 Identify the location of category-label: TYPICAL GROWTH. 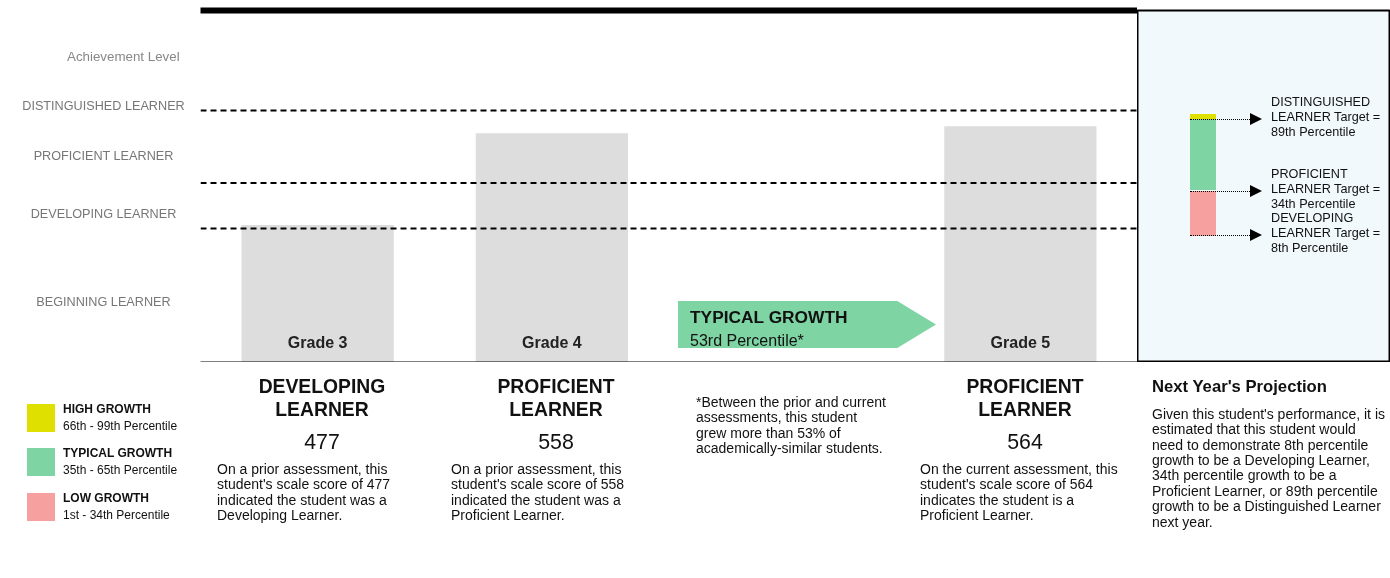
(118, 454).